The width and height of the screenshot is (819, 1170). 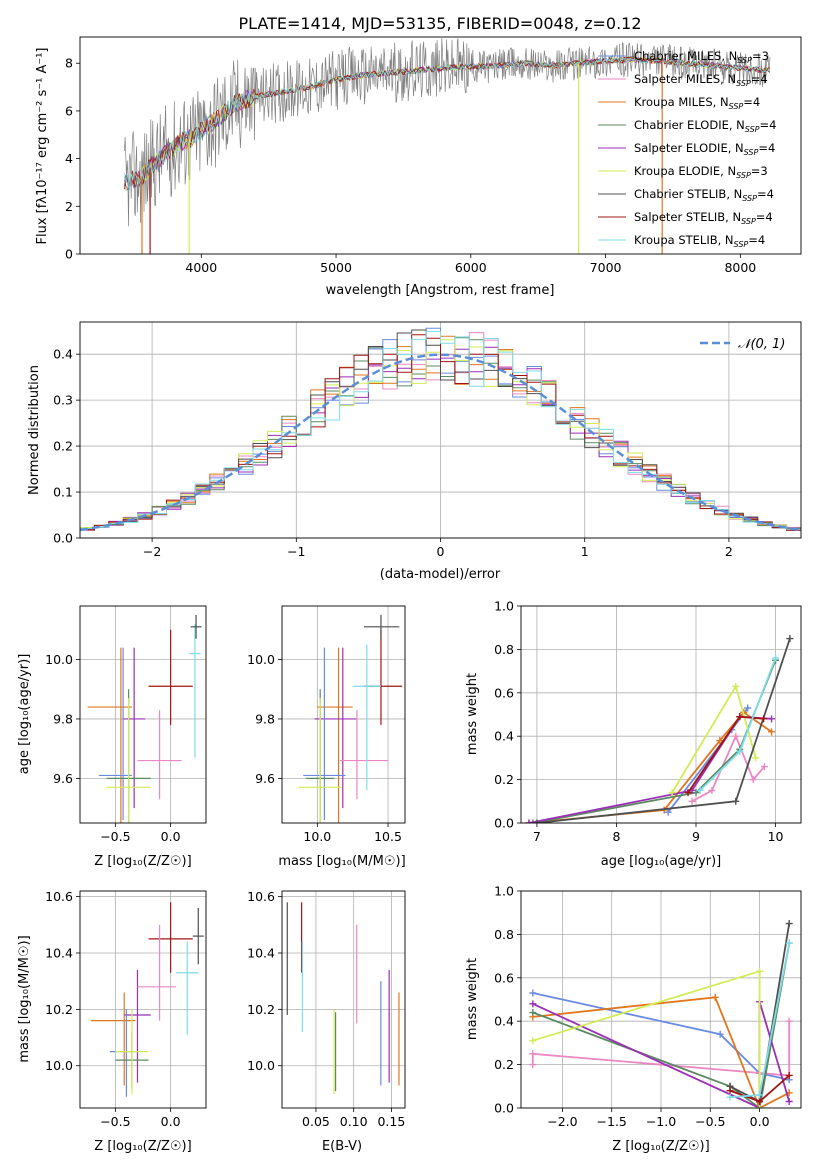 What do you see at coordinates (59, 953) in the screenshot?
I see `y-tick-label: 10.4` at bounding box center [59, 953].